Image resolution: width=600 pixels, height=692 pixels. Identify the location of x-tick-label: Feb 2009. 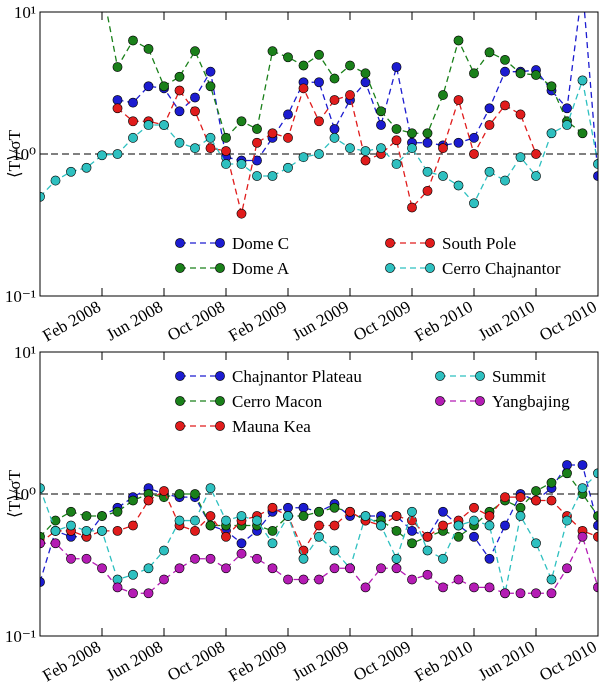
(257, 321).